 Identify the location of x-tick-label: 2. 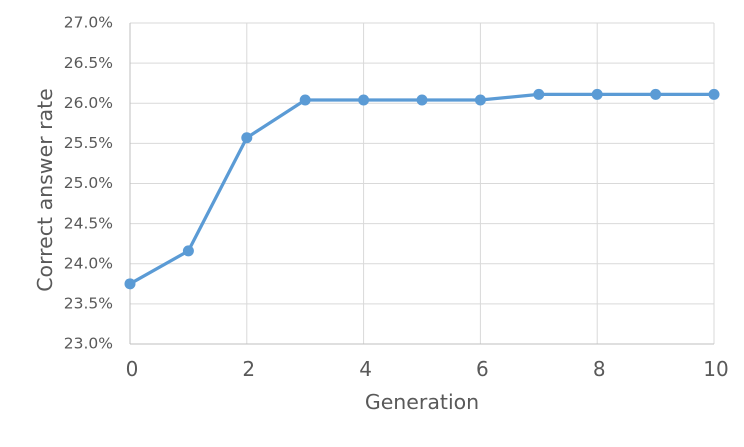
(248, 369).